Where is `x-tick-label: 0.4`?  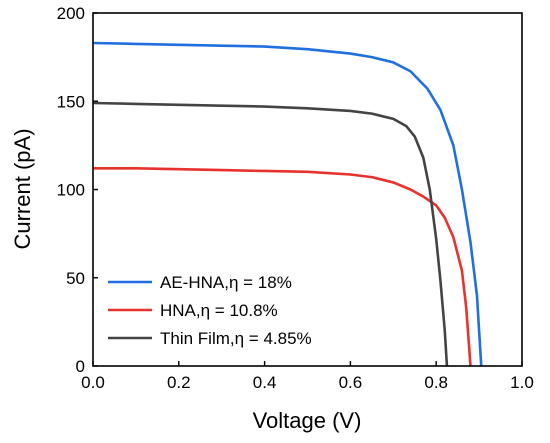 x-tick-label: 0.4 is located at coordinates (265, 382).